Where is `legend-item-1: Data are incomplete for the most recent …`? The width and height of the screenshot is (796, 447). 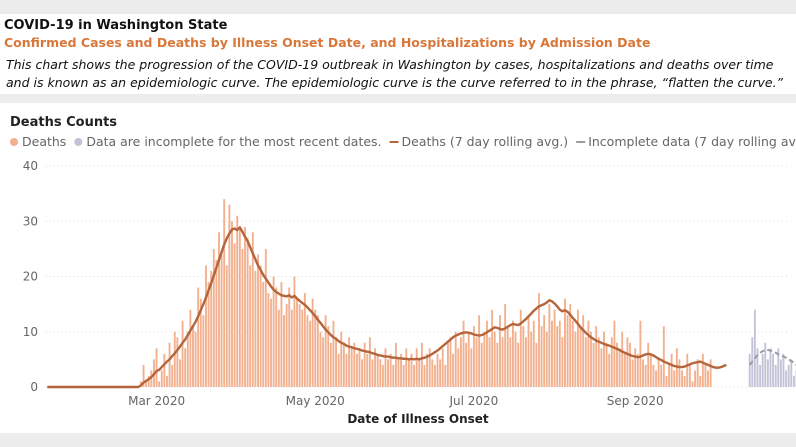
legend-item-1: Data are incomplete for the most recent … is located at coordinates (233, 141).